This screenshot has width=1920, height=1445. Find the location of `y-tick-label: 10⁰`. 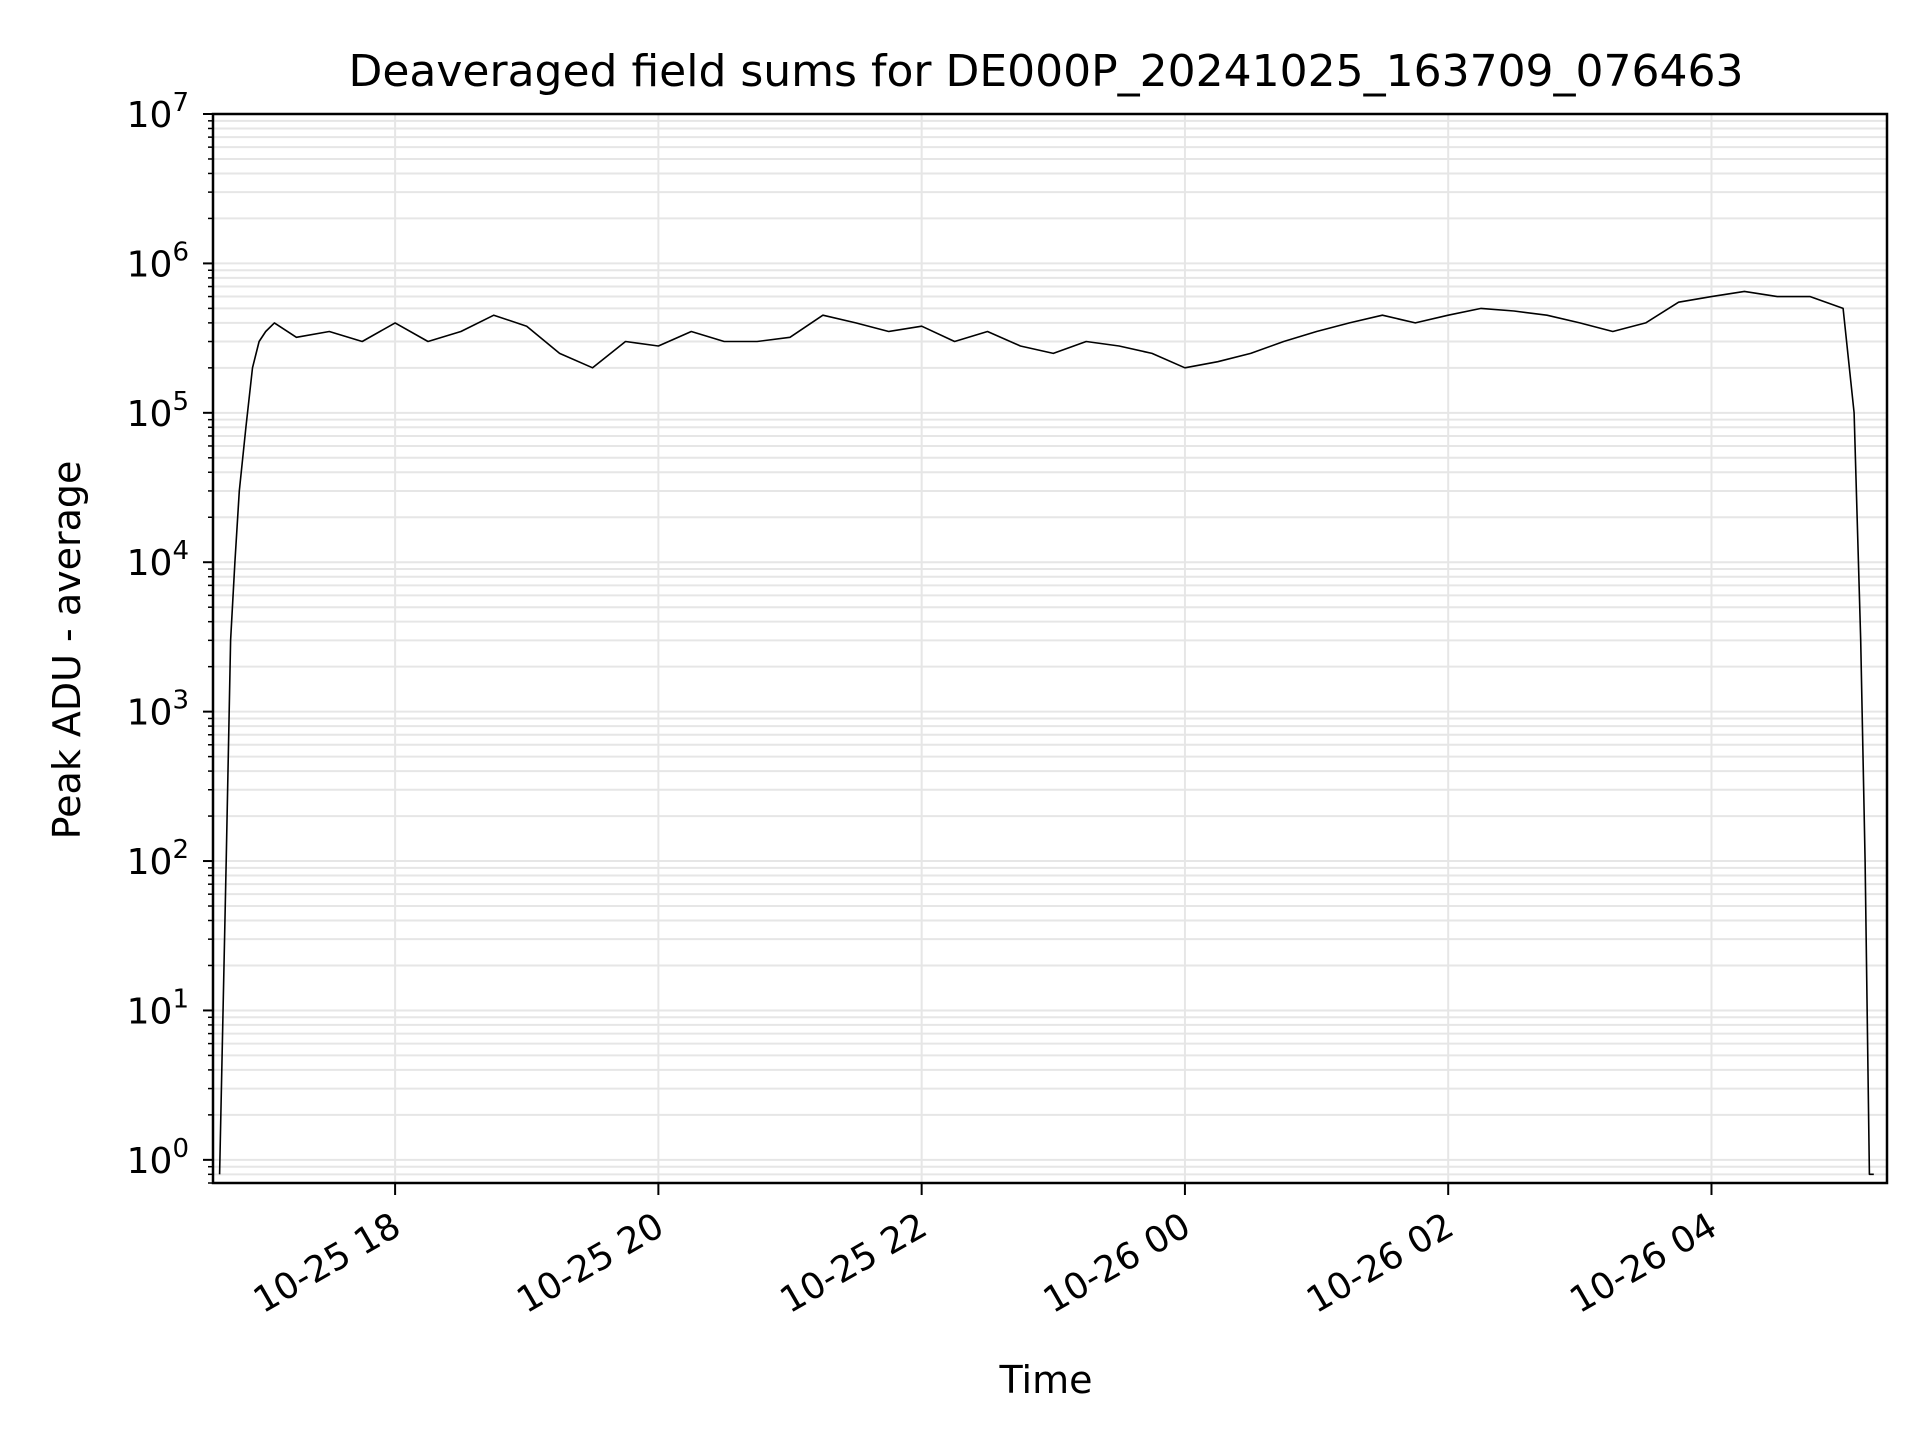

y-tick-label: 10⁰ is located at coordinates (158, 1158).